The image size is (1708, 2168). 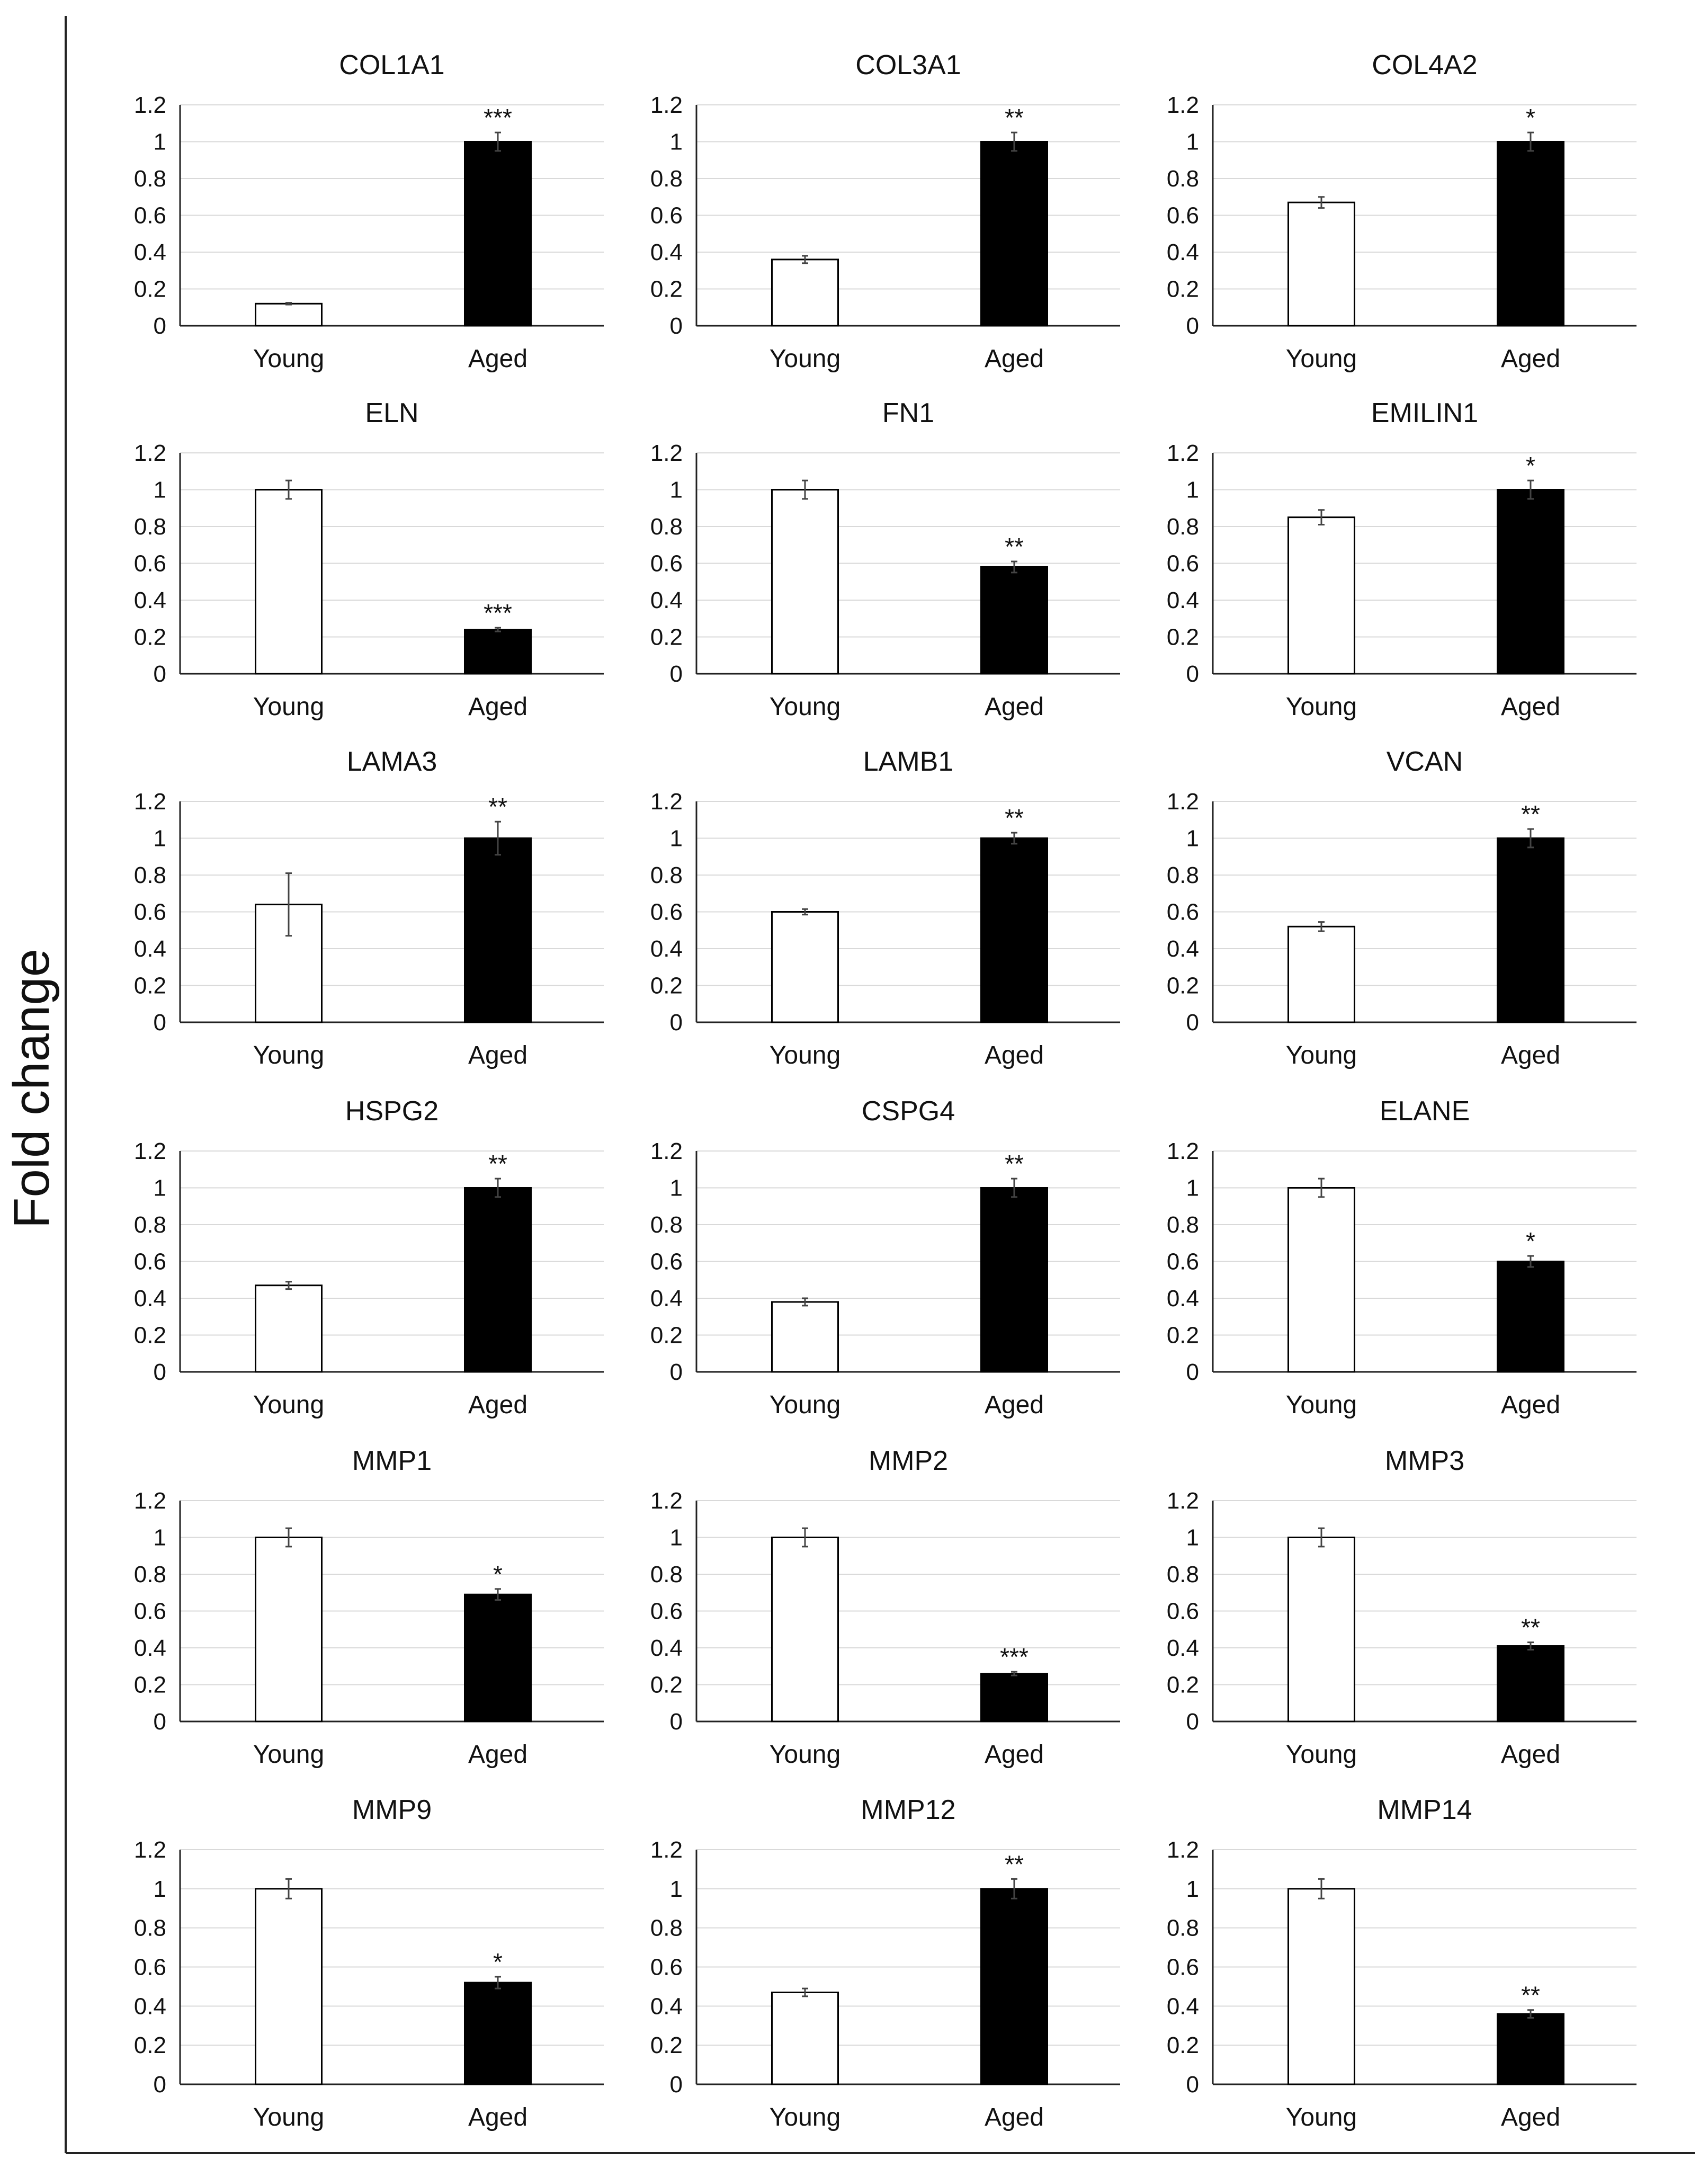 What do you see at coordinates (908, 1111) in the screenshot?
I see `chart-title: CSPG4` at bounding box center [908, 1111].